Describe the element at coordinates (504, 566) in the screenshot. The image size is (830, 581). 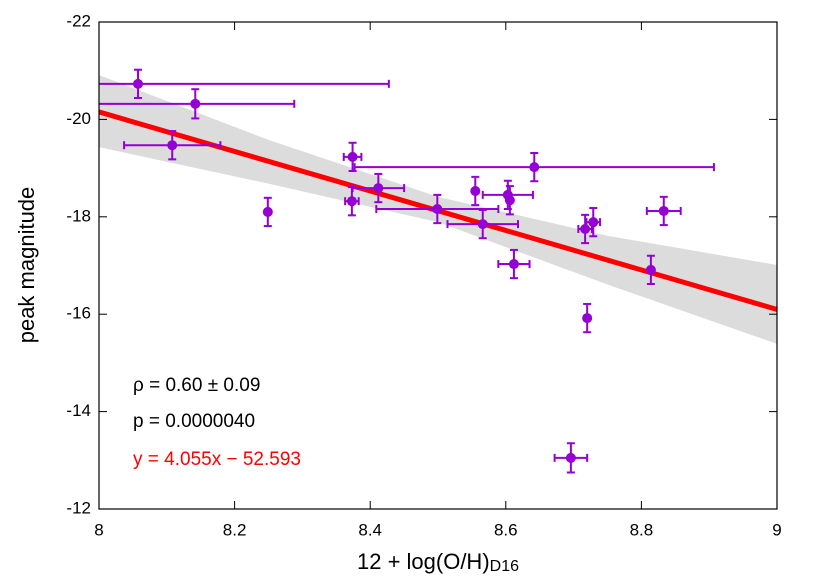
I see `x-axis-label-sub: D16` at that location.